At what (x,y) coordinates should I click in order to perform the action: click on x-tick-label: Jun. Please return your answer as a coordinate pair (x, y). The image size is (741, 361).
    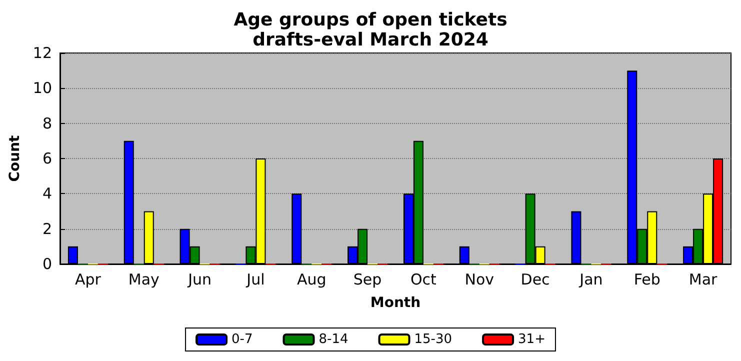
    Looking at the image, I should click on (199, 279).